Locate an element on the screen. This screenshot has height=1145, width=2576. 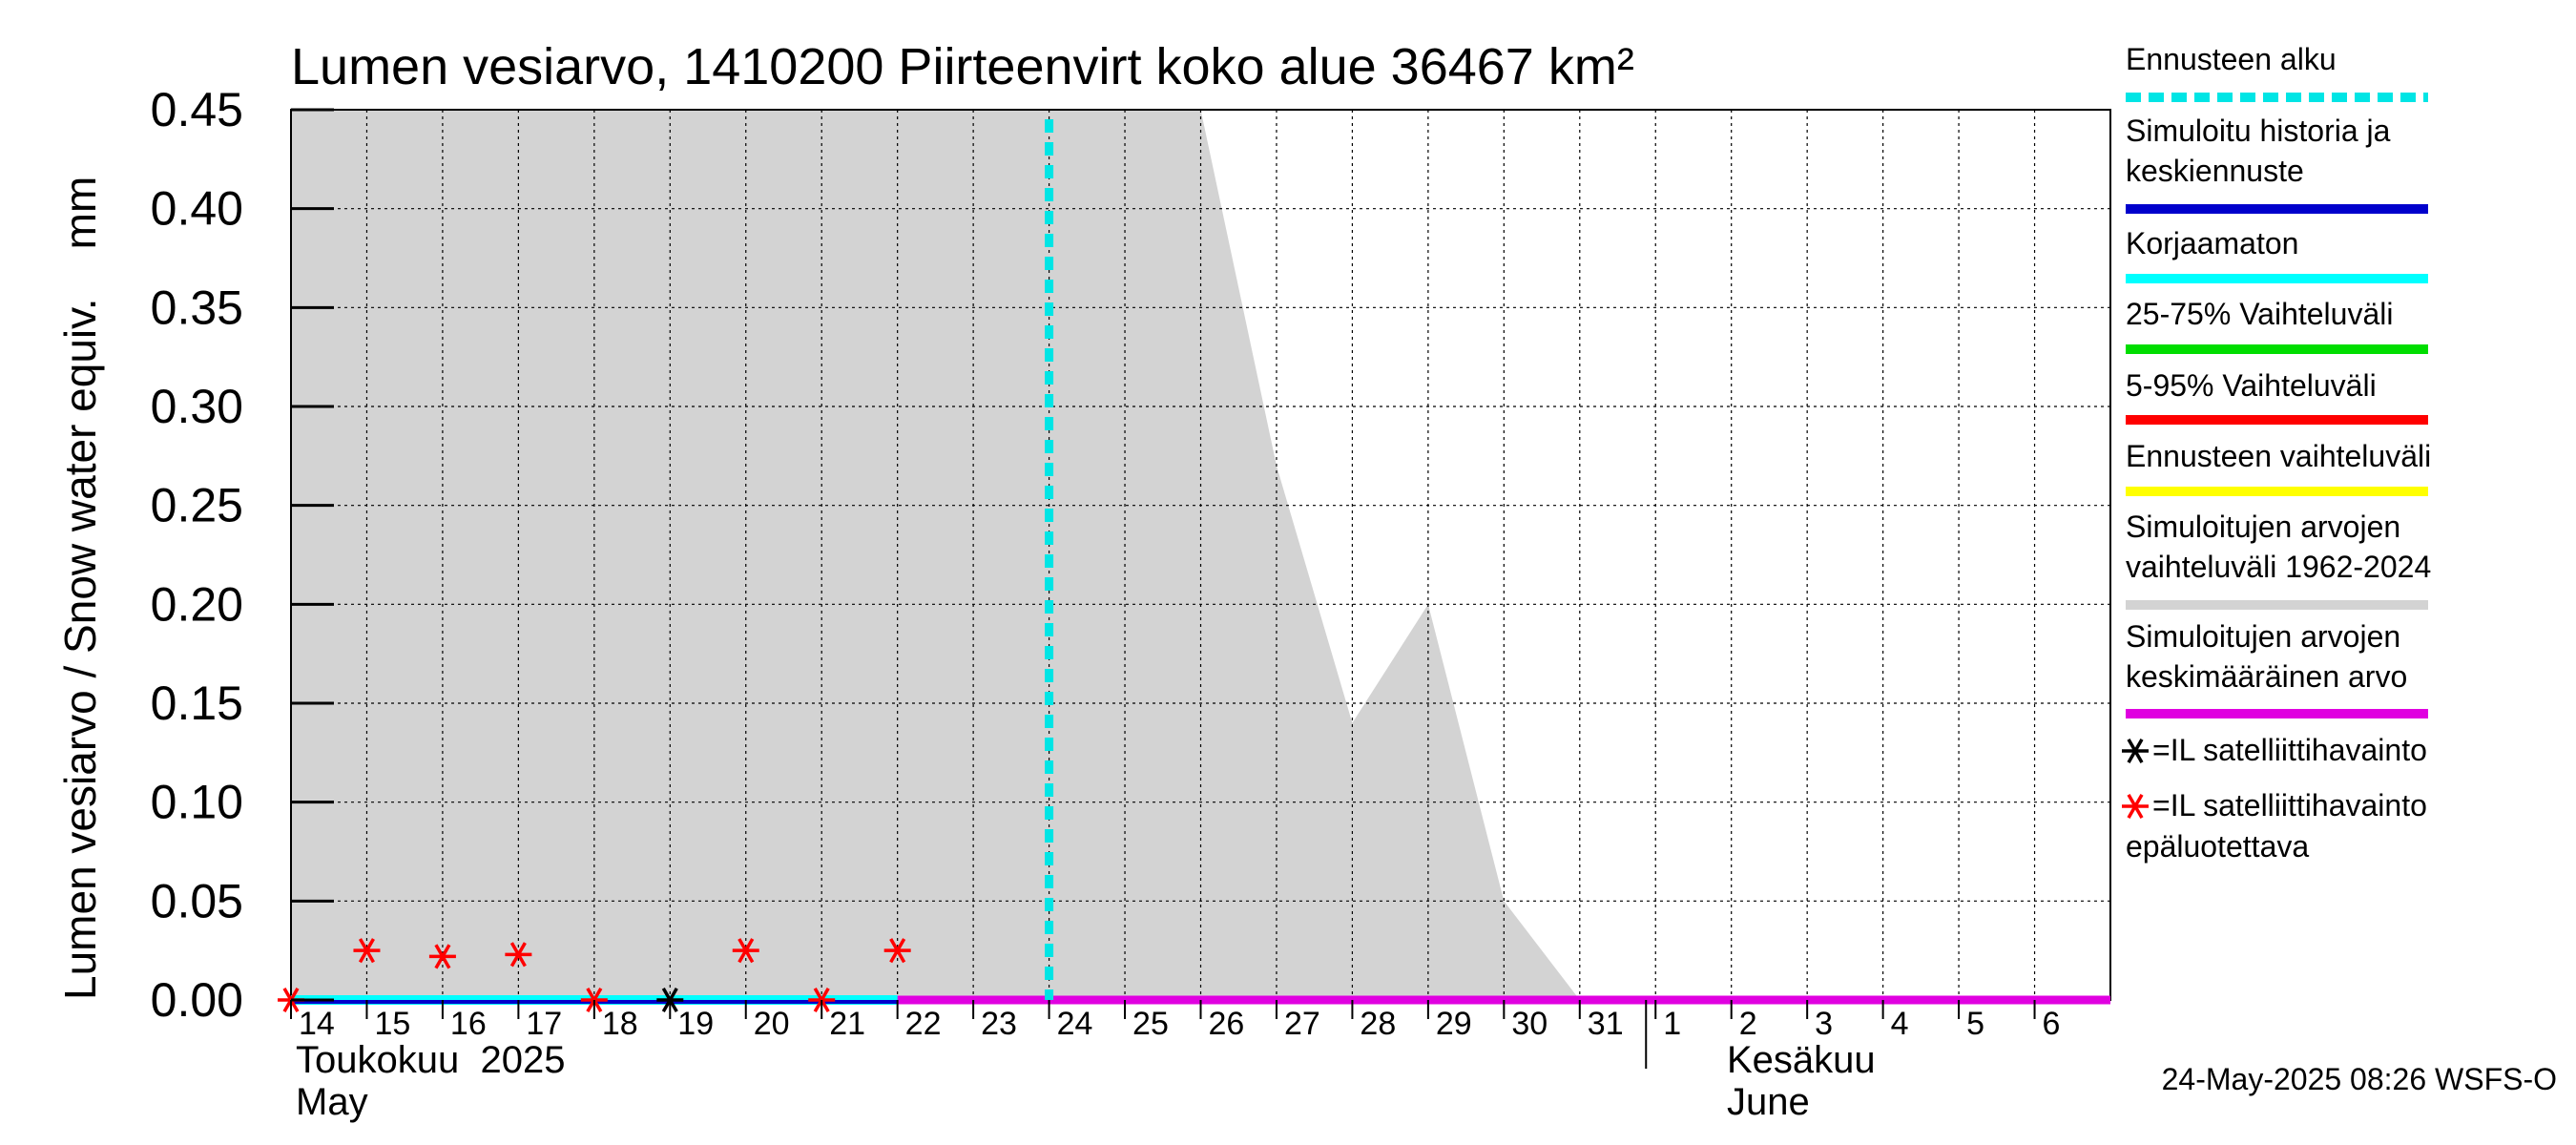
y-axis: 0.00 0.05 0.10 0.15 0.20 0.25 0.30 0.35 0.40 0.45 is located at coordinates (242, 555).